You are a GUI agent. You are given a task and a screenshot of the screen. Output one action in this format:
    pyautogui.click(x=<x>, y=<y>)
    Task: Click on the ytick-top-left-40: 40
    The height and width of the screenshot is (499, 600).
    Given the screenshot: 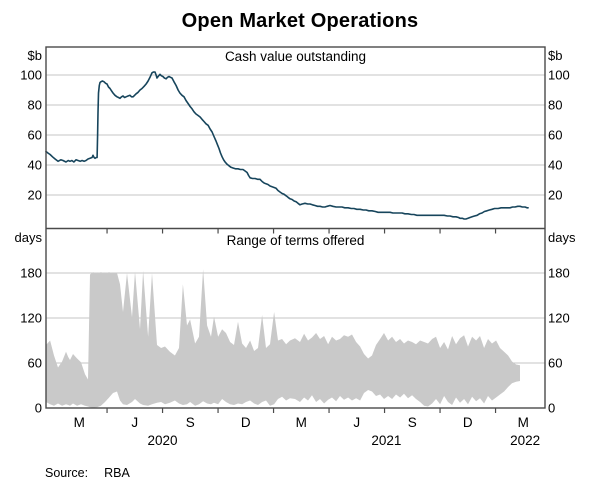 What is the action you would take?
    pyautogui.click(x=34, y=165)
    